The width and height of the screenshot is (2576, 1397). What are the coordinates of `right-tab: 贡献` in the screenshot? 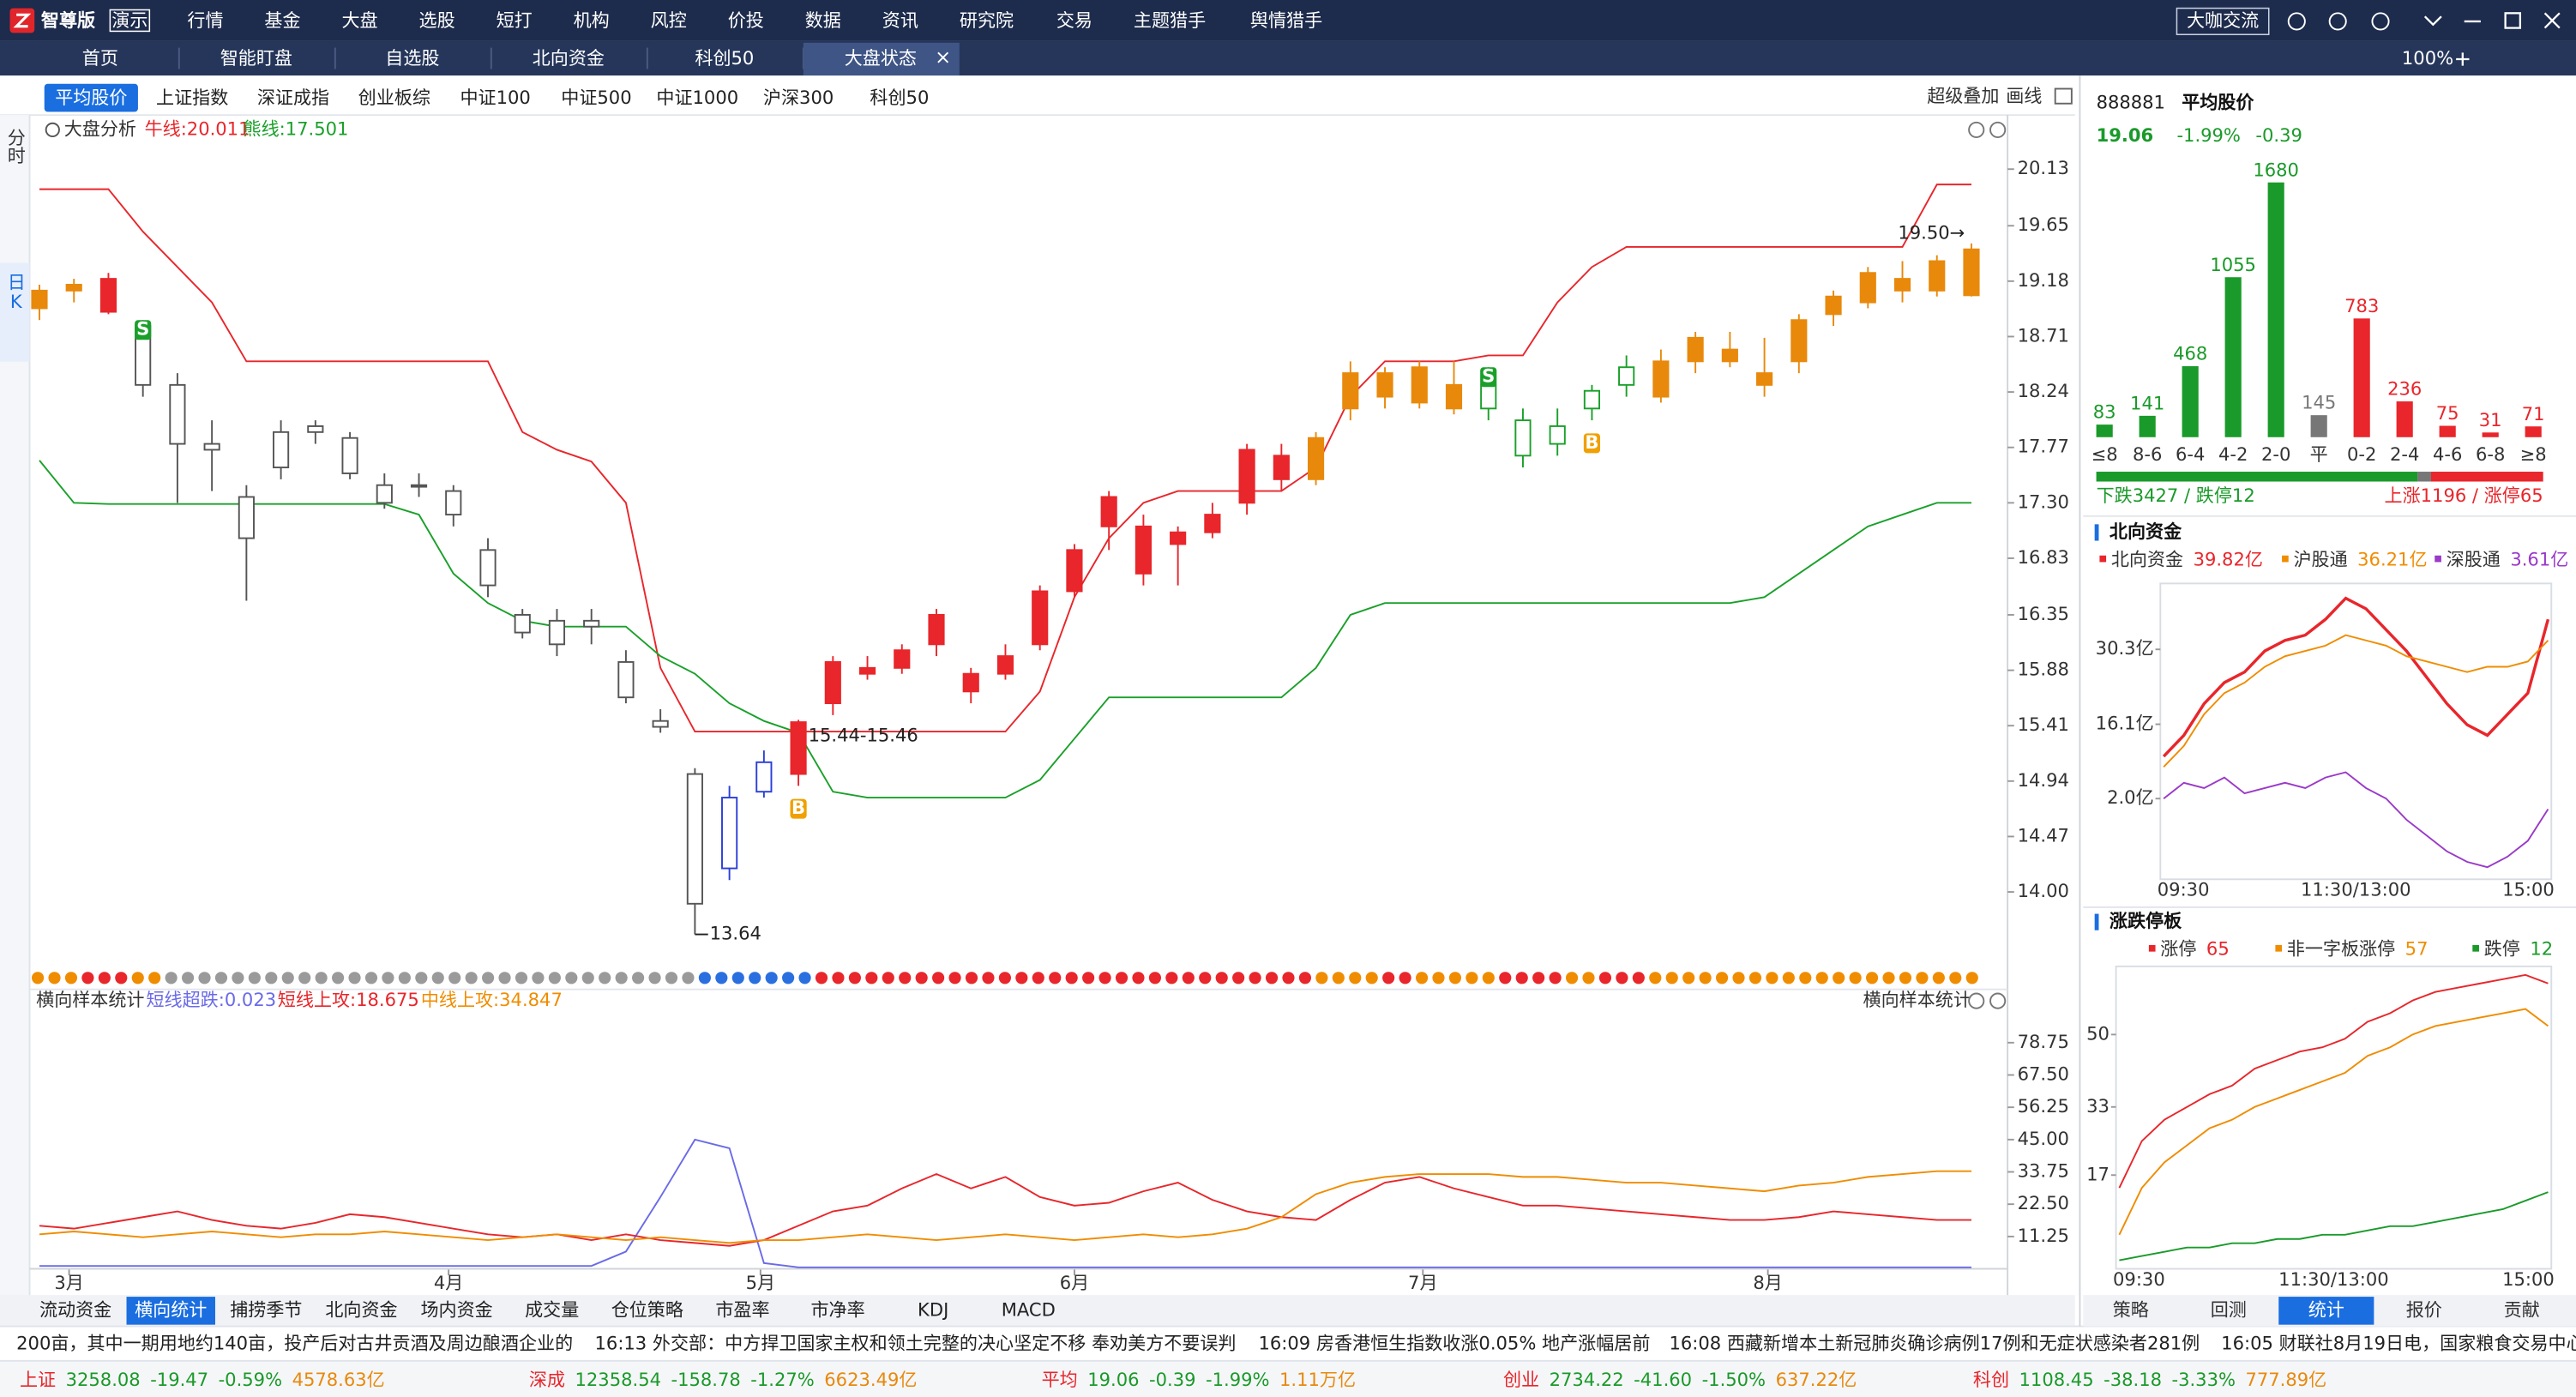 It's located at (2522, 1309).